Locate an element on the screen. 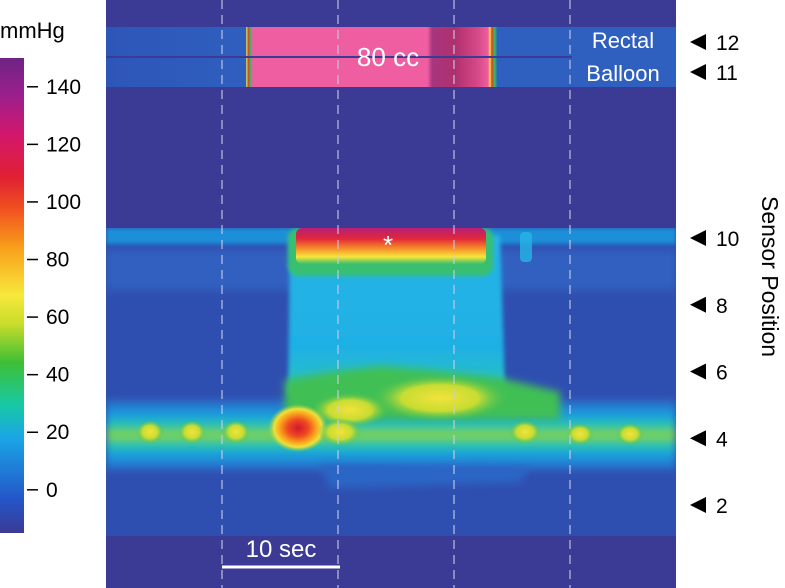  colorbar-tick-label: 0 is located at coordinates (52, 490).